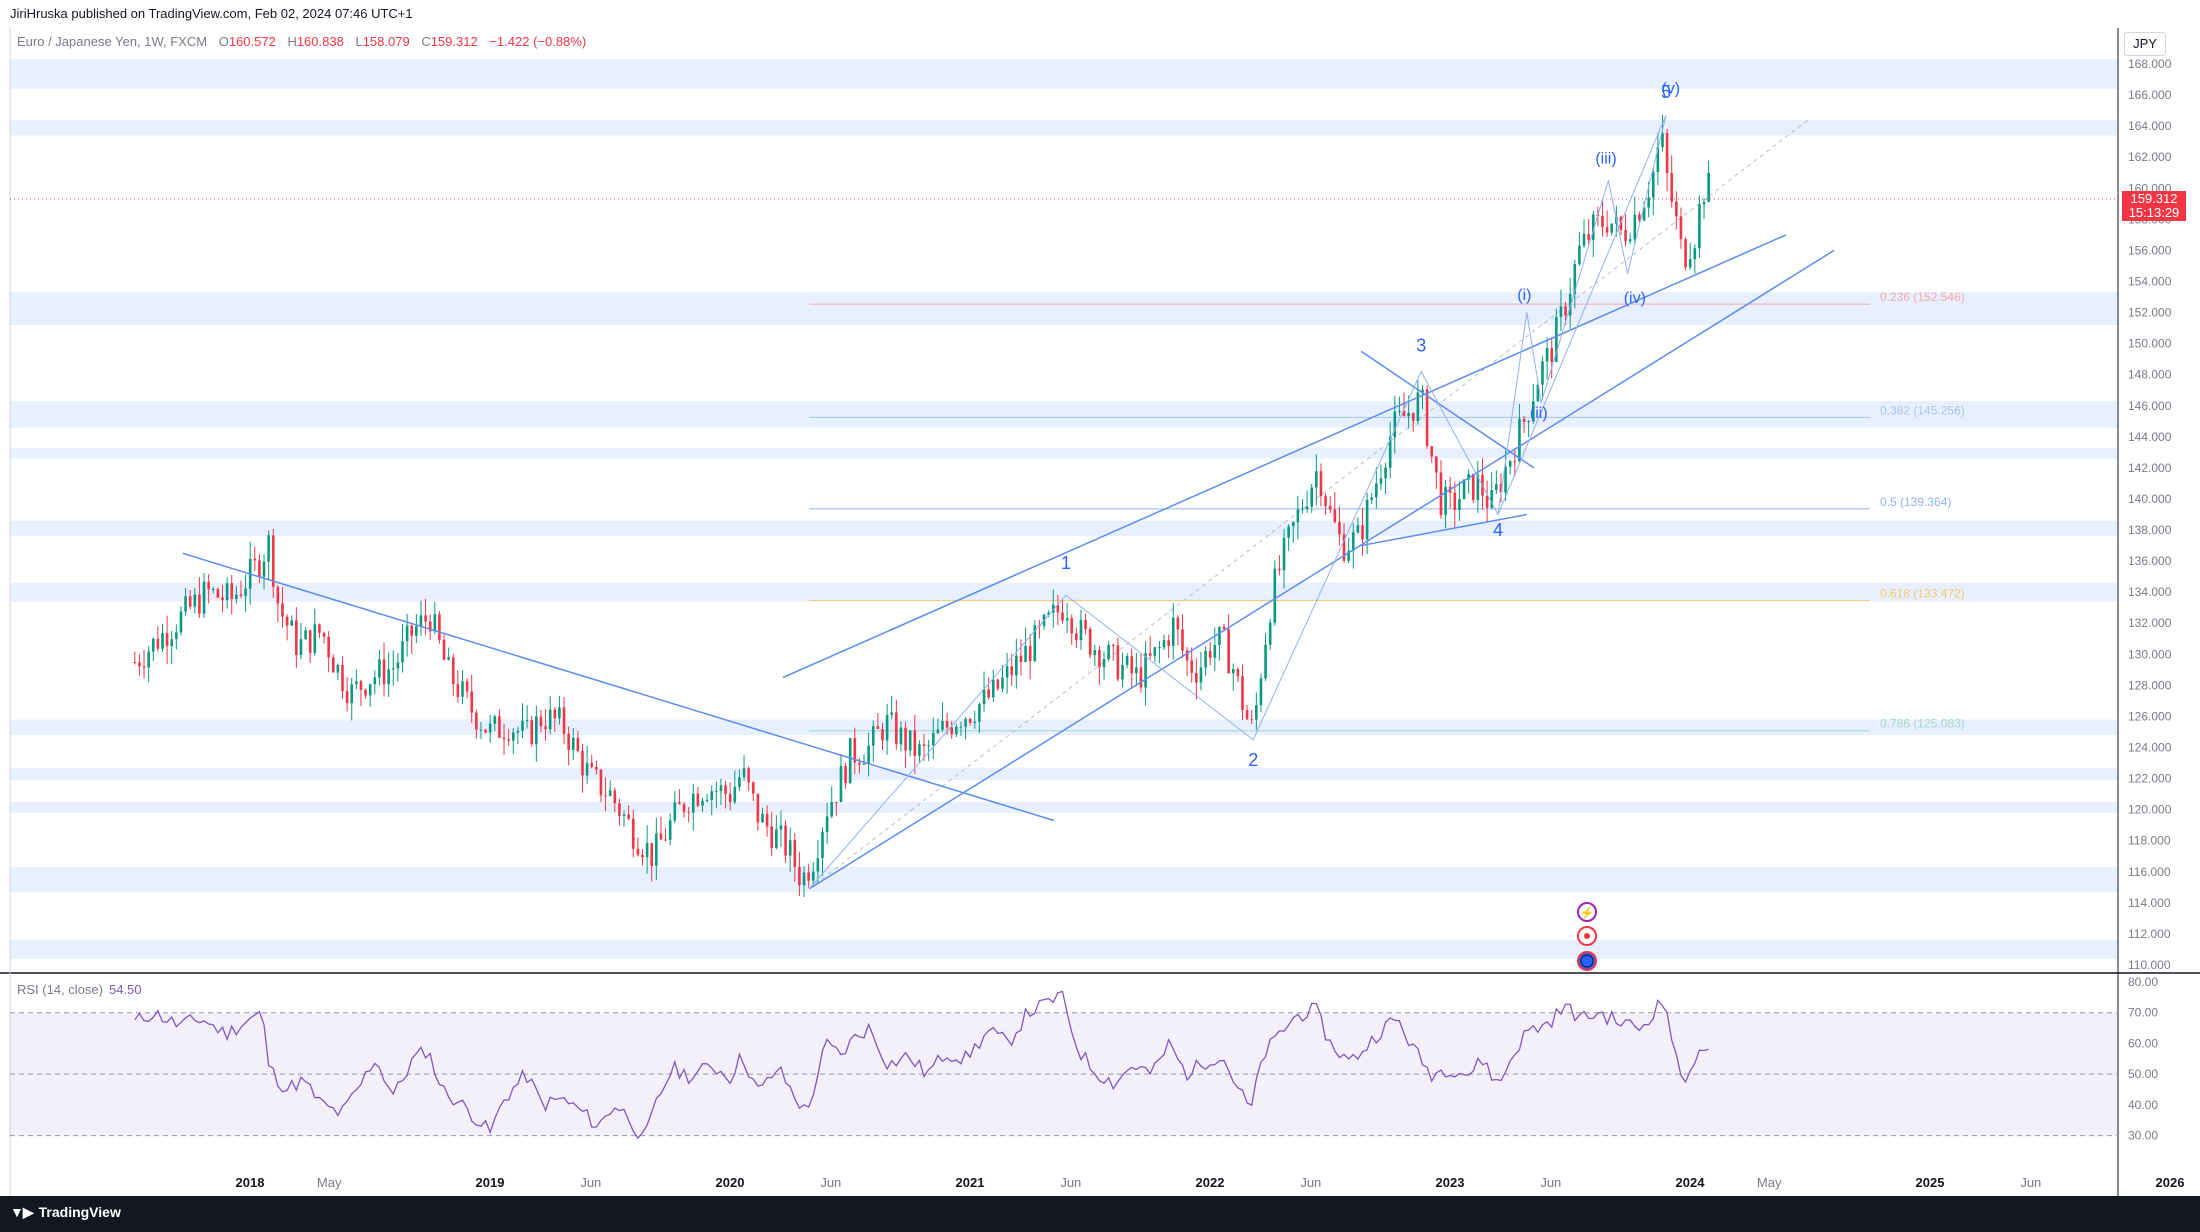 The height and width of the screenshot is (1232, 2200). What do you see at coordinates (1084, 1059) in the screenshot?
I see `rsi-pane: 30.00 40.00 50.00 60.00 70.00 80.00` at bounding box center [1084, 1059].